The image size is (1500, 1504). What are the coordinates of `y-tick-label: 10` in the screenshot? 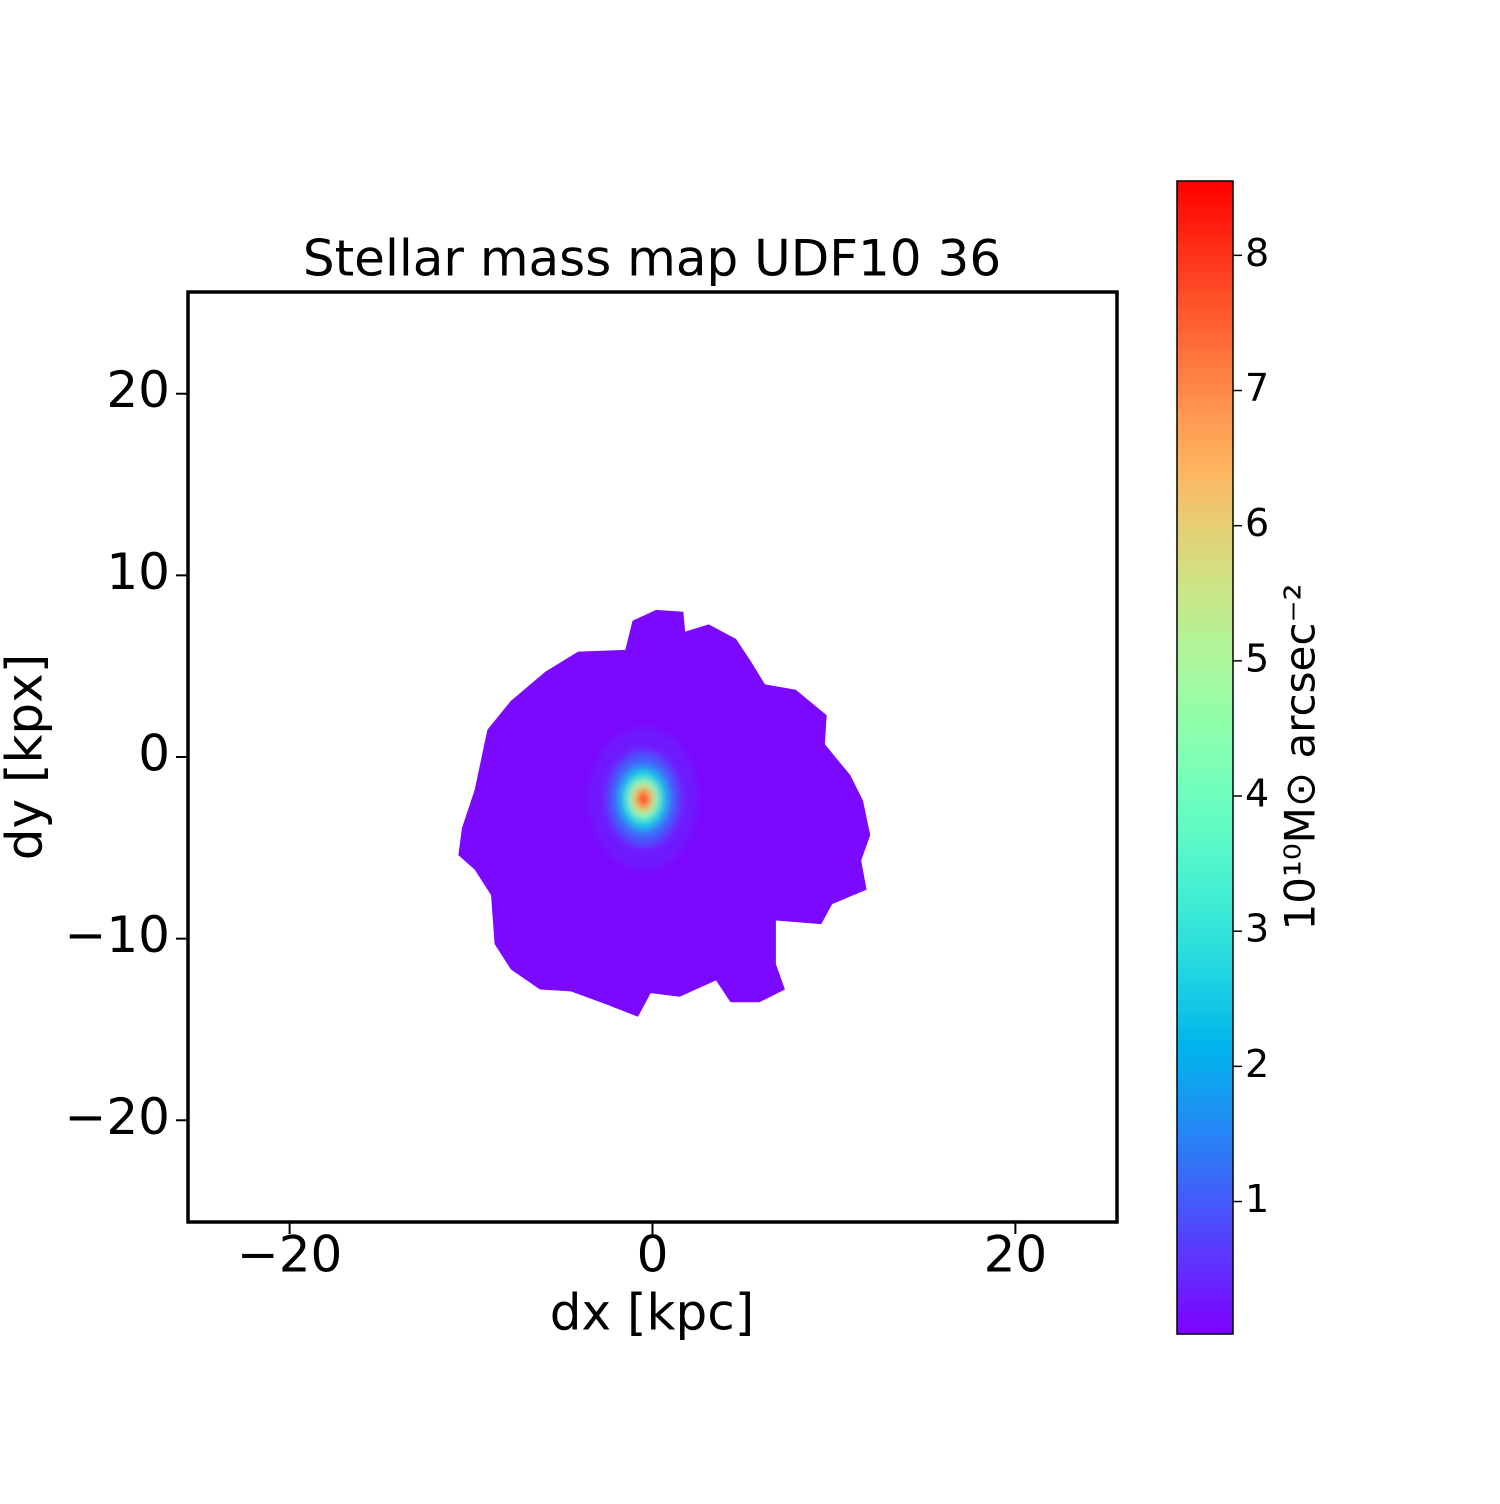 It's located at (138, 572).